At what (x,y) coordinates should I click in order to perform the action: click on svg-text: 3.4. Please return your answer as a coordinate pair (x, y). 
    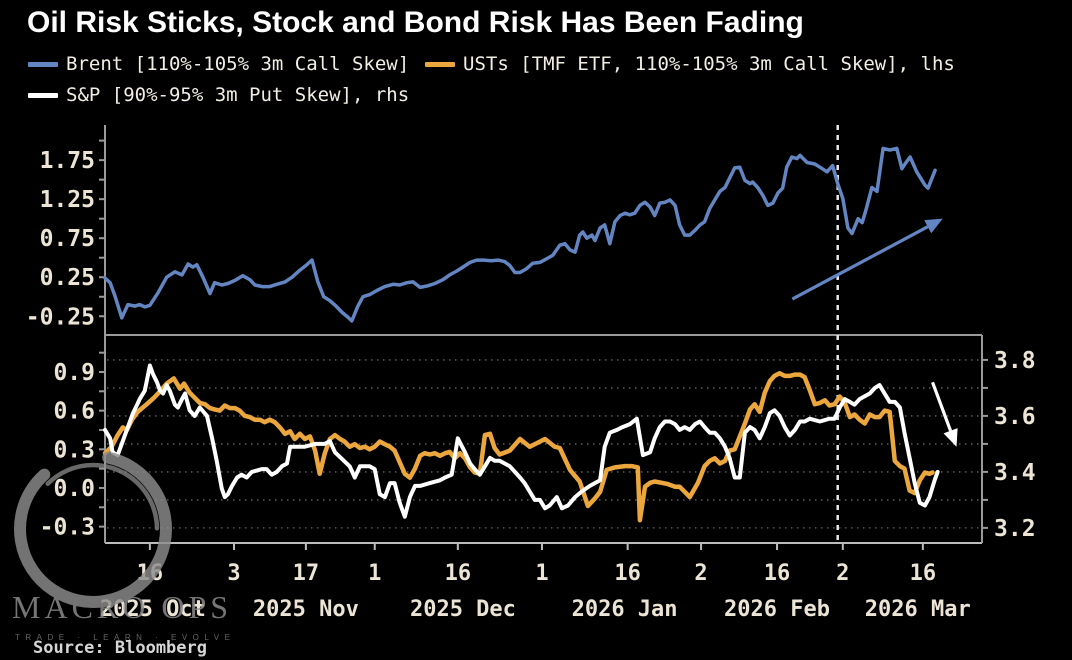
    Looking at the image, I should click on (1015, 473).